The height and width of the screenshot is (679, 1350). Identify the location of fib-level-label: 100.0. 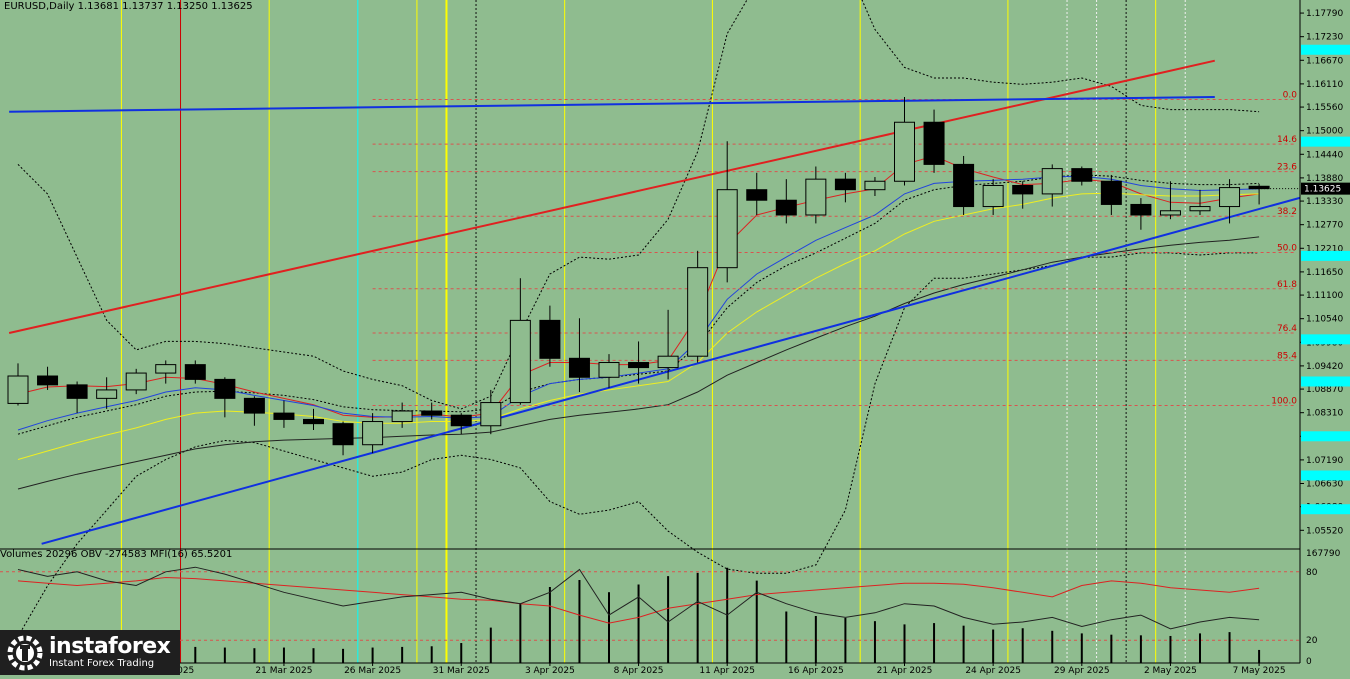
(1284, 402).